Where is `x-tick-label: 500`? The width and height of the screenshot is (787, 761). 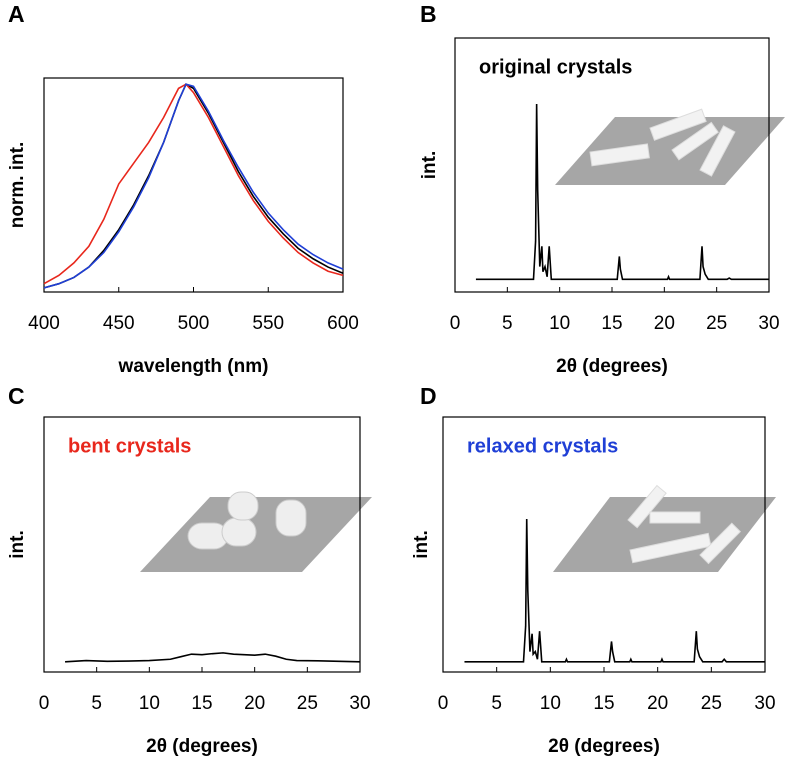 x-tick-label: 500 is located at coordinates (194, 323).